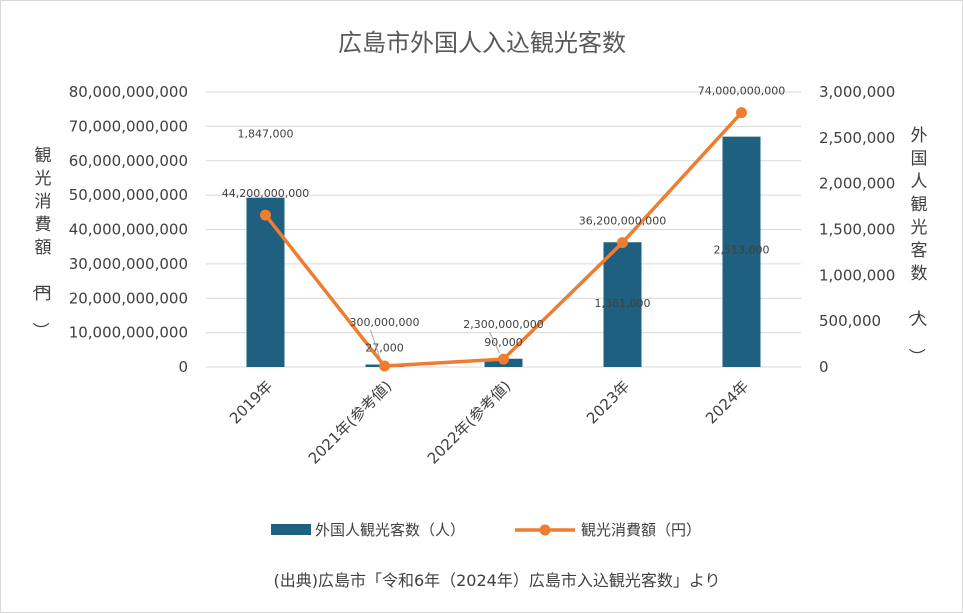 Image resolution: width=963 pixels, height=614 pixels. I want to click on right-tick-label: 1,500,000, so click(857, 230).